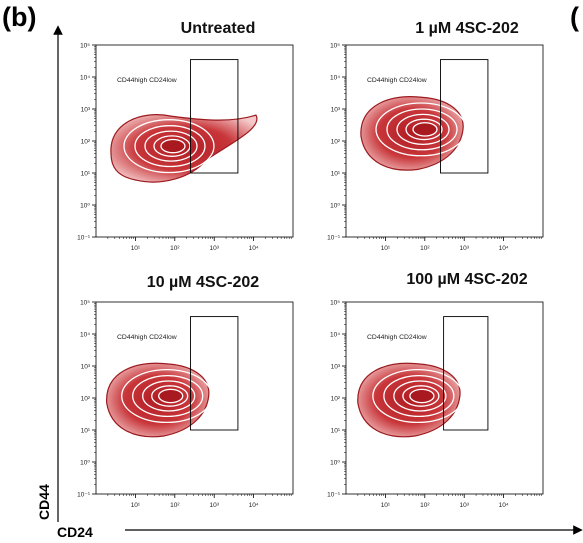 The width and height of the screenshot is (583, 543). What do you see at coordinates (467, 279) in the screenshot?
I see `plot-title-100um: 100 µM 4SC-202` at bounding box center [467, 279].